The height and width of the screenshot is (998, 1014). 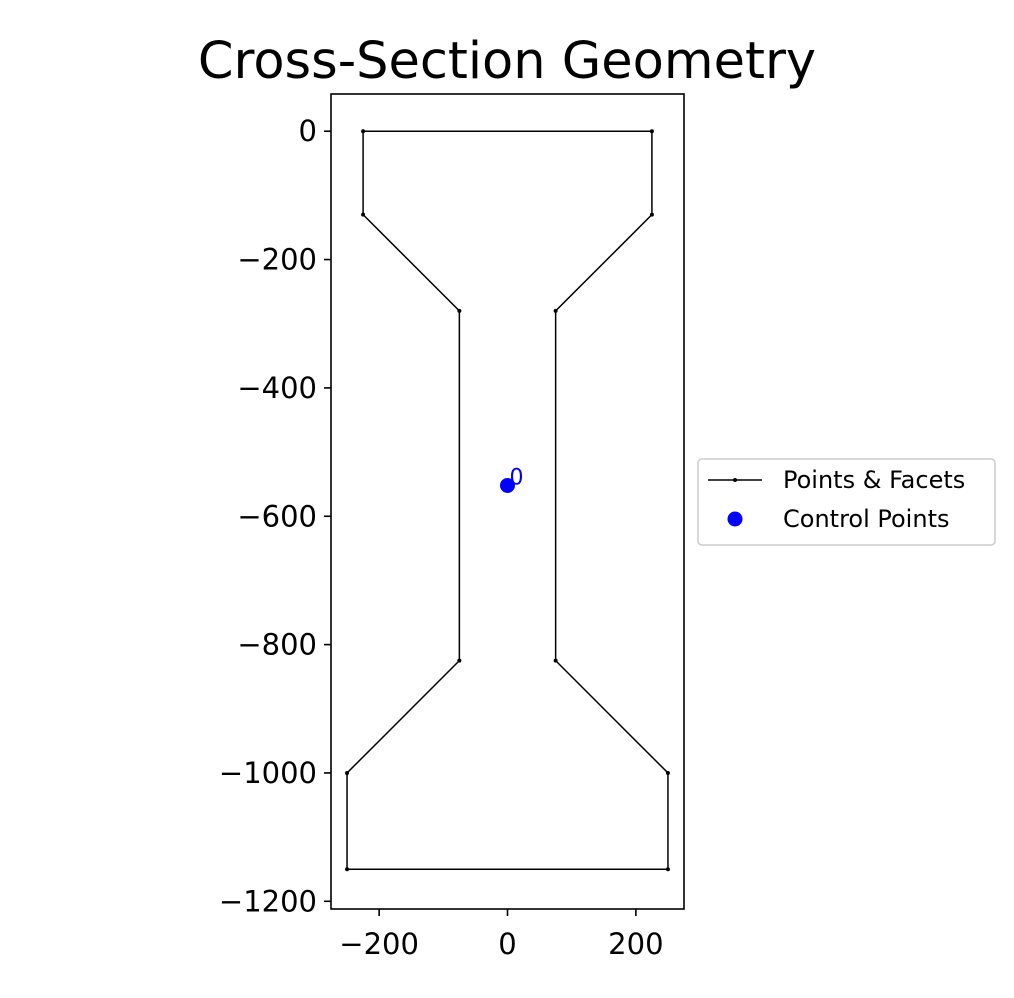 What do you see at coordinates (379, 944) in the screenshot?
I see `x-tick-label: −200` at bounding box center [379, 944].